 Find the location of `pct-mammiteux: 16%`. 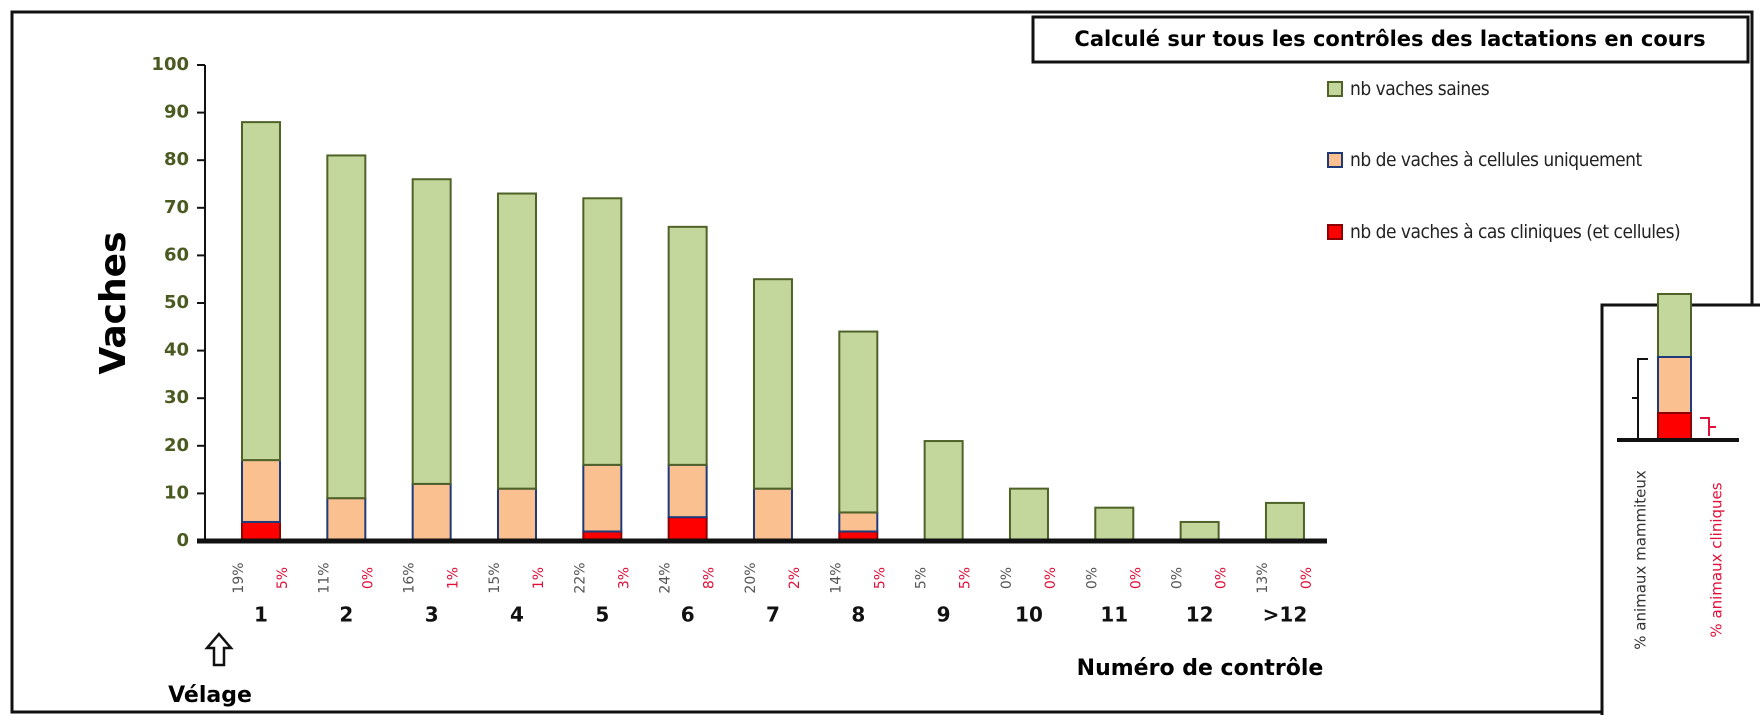

pct-mammiteux: 16% is located at coordinates (410, 577).